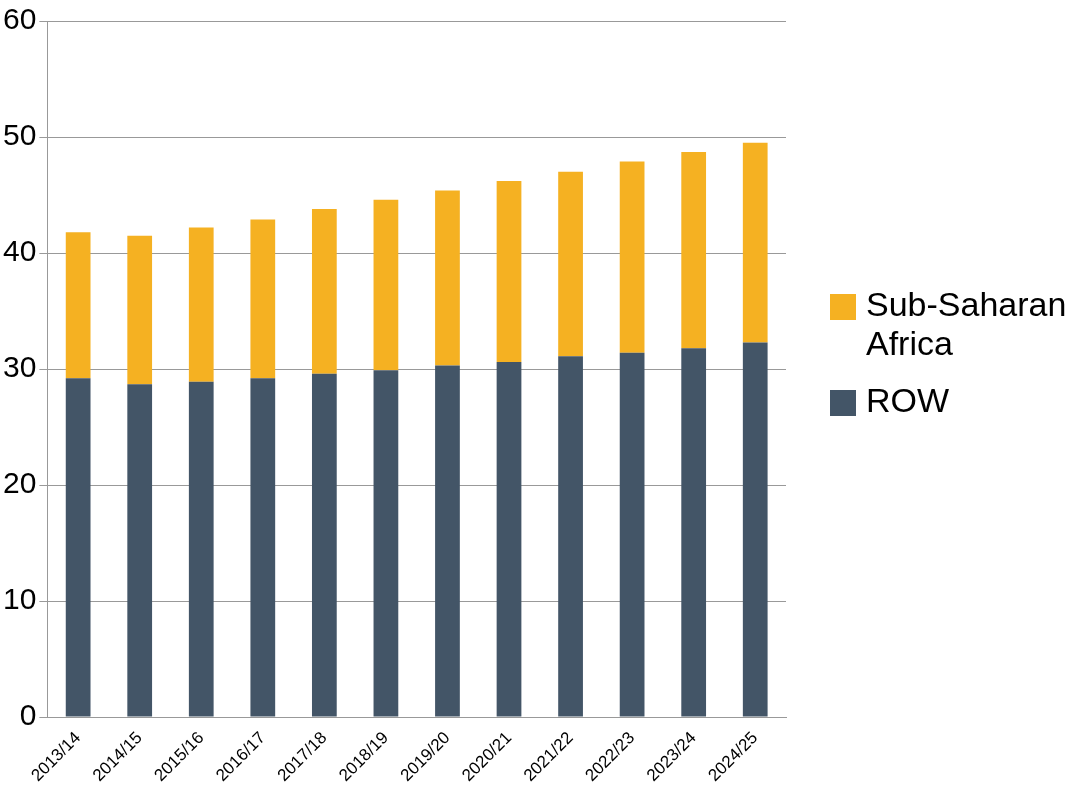  I want to click on y-tick-label: 10, so click(19, 599).